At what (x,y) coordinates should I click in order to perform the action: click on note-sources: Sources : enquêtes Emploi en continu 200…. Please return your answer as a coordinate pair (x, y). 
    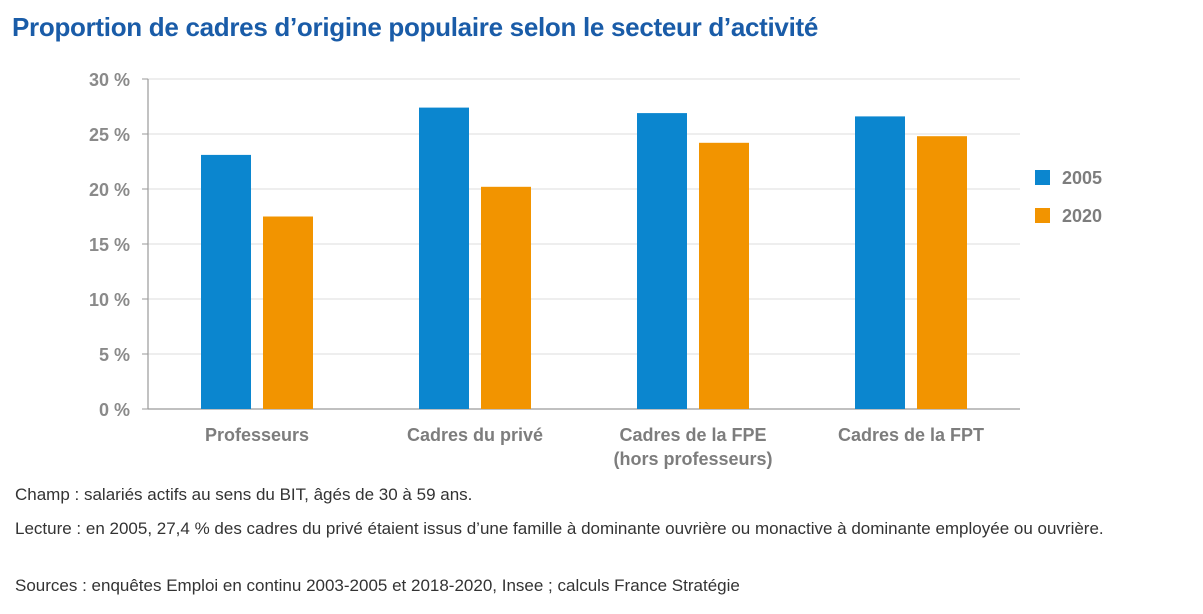
    Looking at the image, I should click on (377, 585).